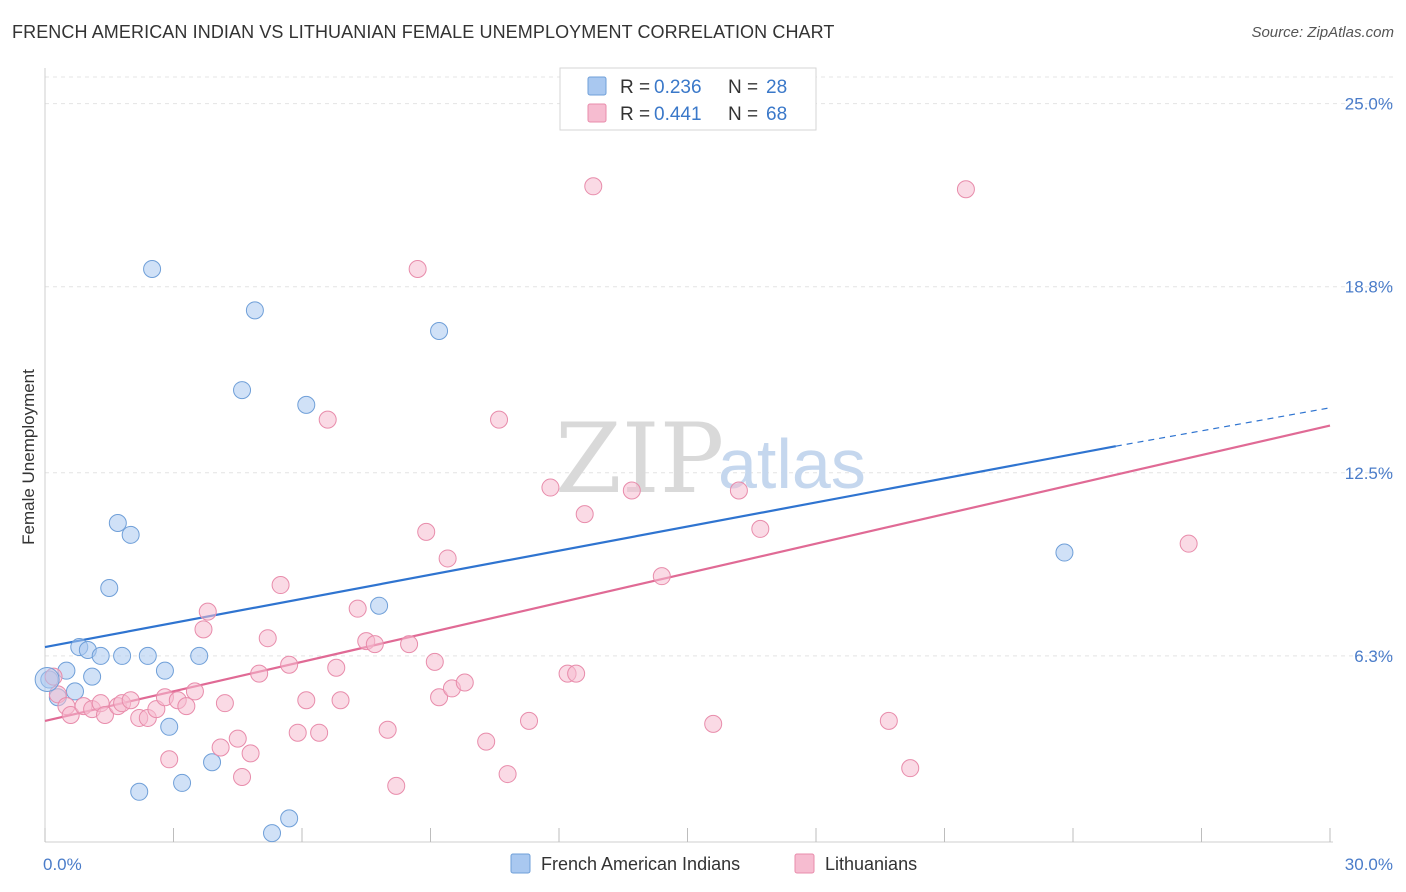  I want to click on y-tick-label-2: 18.8%, so click(1369, 287).